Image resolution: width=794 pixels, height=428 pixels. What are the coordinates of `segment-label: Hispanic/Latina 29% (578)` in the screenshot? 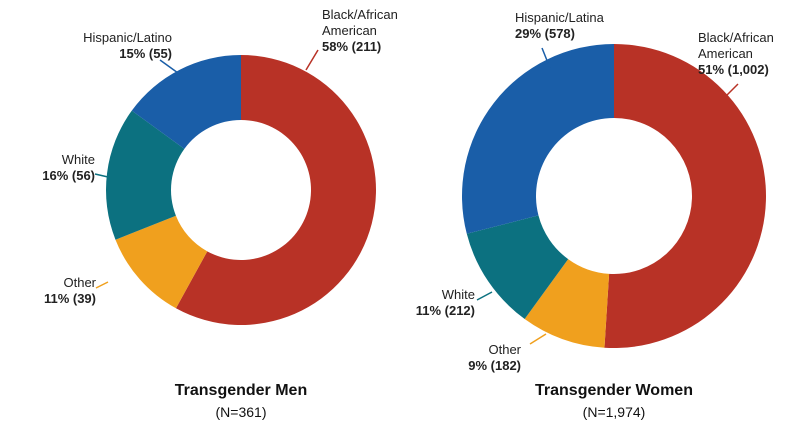 It's located at (575, 26).